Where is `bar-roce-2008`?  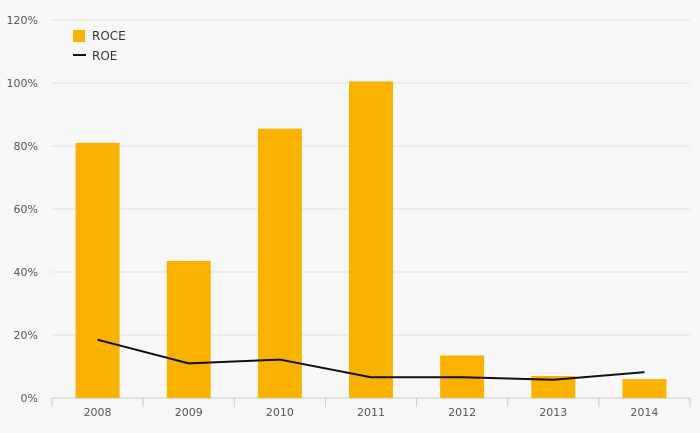
bar-roce-2008 is located at coordinates (97, 270).